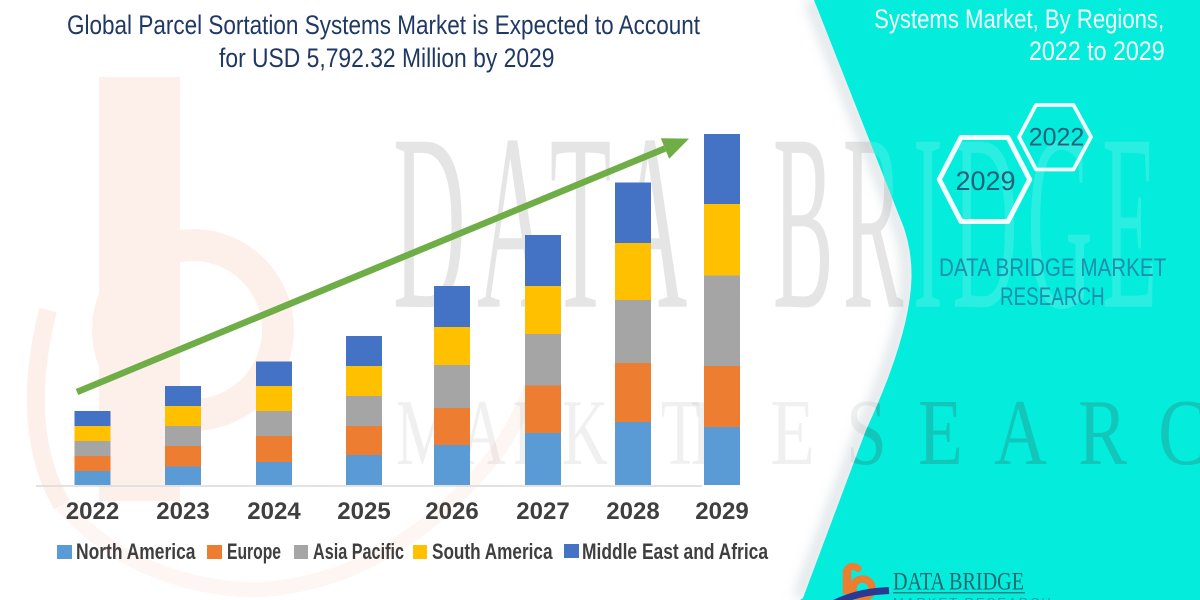 The width and height of the screenshot is (1200, 600). I want to click on svg-text: 2022, so click(1057, 138).